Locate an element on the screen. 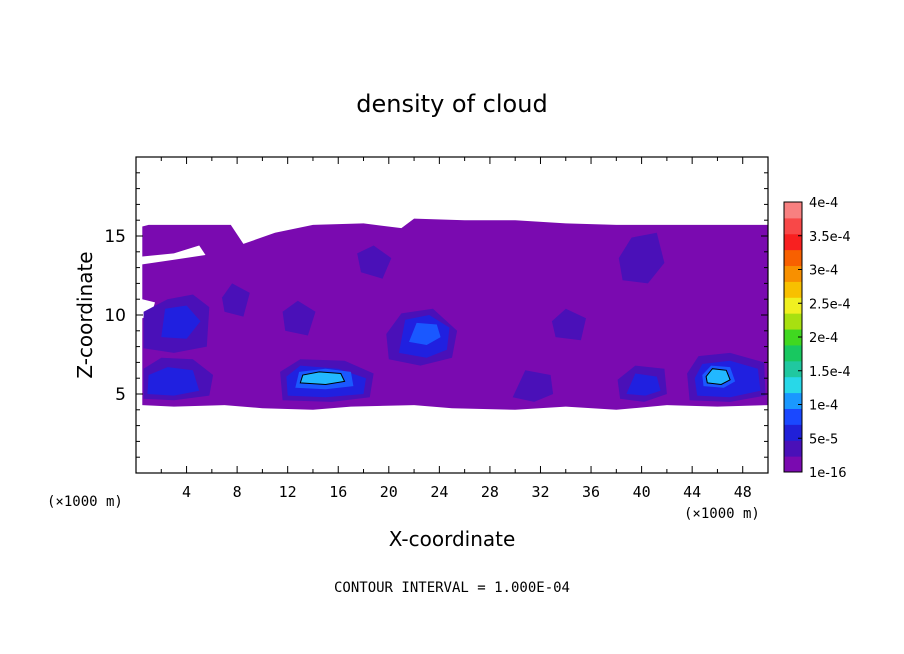 This screenshot has height=654, width=904. colorbar-label: 3.5e-4 is located at coordinates (830, 237).